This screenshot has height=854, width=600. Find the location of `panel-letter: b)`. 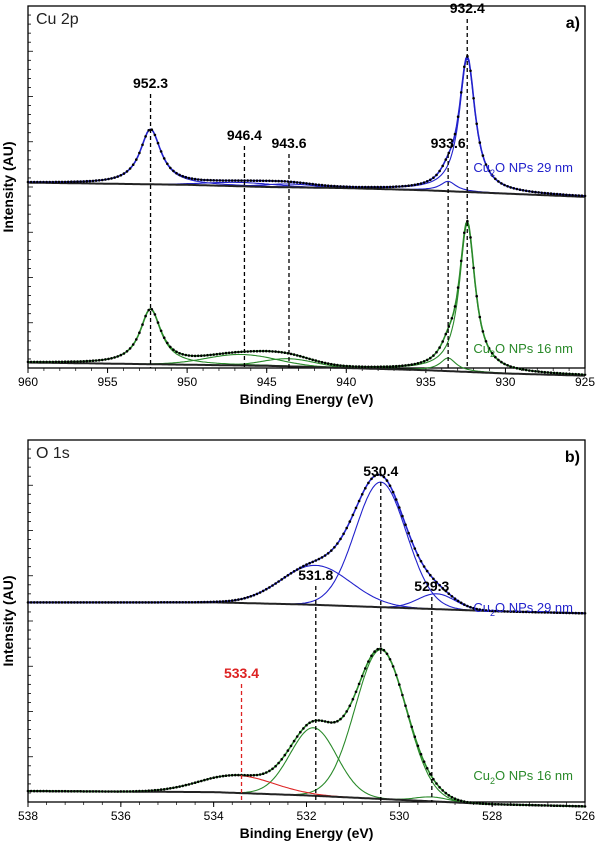

panel-letter: b) is located at coordinates (572, 457).